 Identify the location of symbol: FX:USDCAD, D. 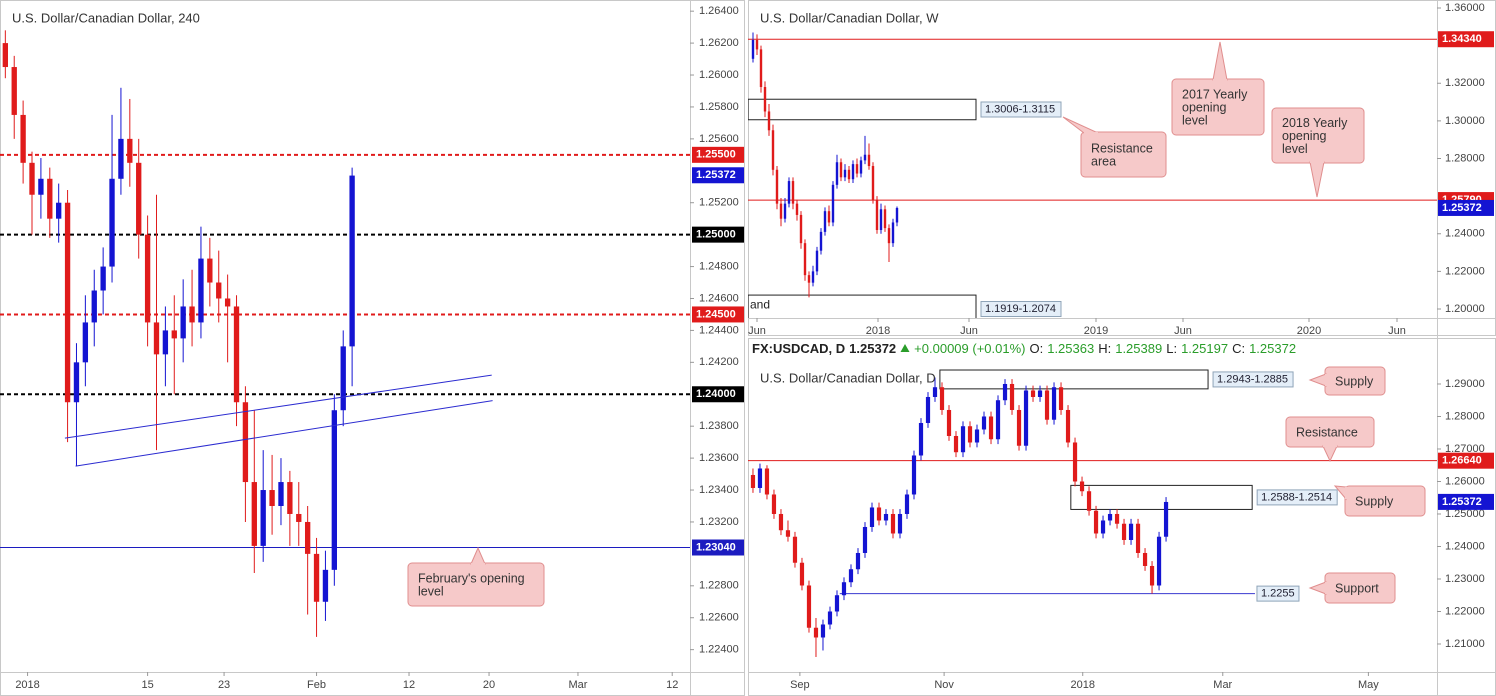
(799, 348).